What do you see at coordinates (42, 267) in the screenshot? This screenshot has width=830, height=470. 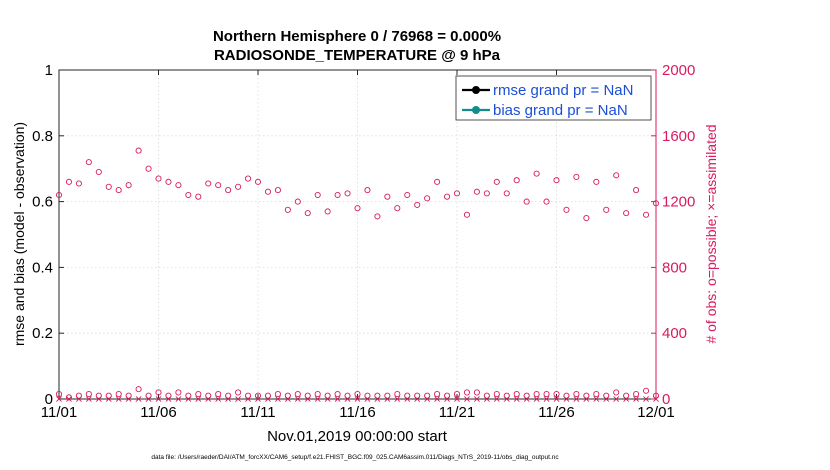 I see `y-tick-label: 0.4` at bounding box center [42, 267].